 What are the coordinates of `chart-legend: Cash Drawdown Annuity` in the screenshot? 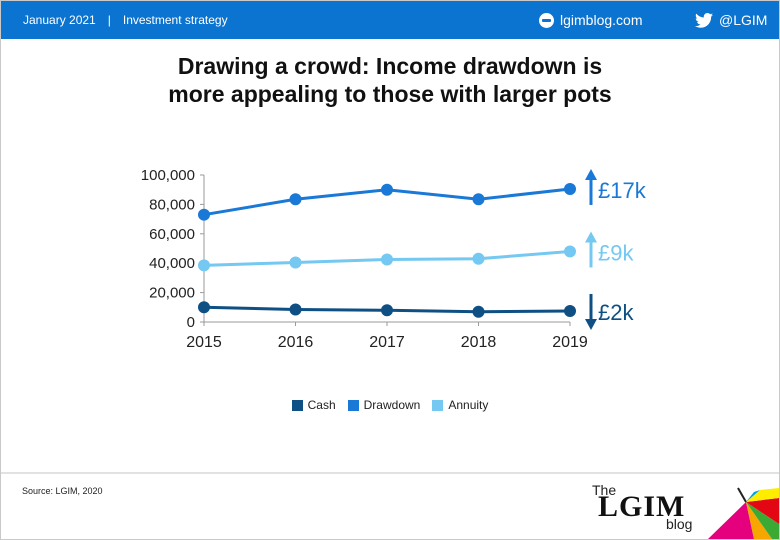 It's located at (390, 405).